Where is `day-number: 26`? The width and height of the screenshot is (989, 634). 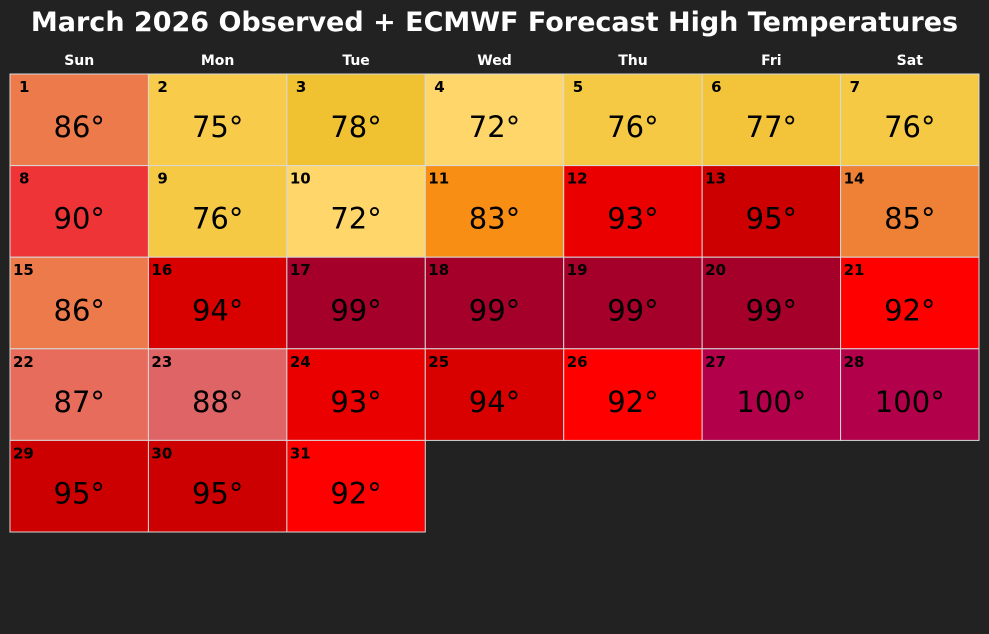 day-number: 26 is located at coordinates (577, 362).